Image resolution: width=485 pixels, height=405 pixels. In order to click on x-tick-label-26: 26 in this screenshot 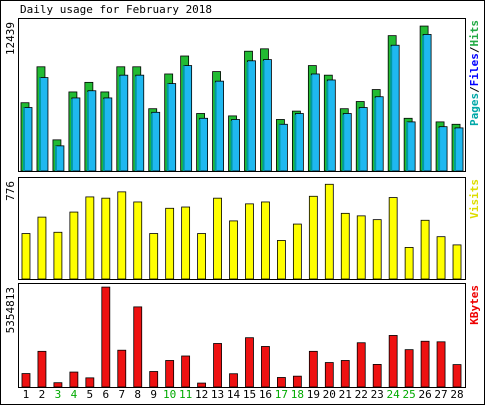, I will do `click(424, 394)`.